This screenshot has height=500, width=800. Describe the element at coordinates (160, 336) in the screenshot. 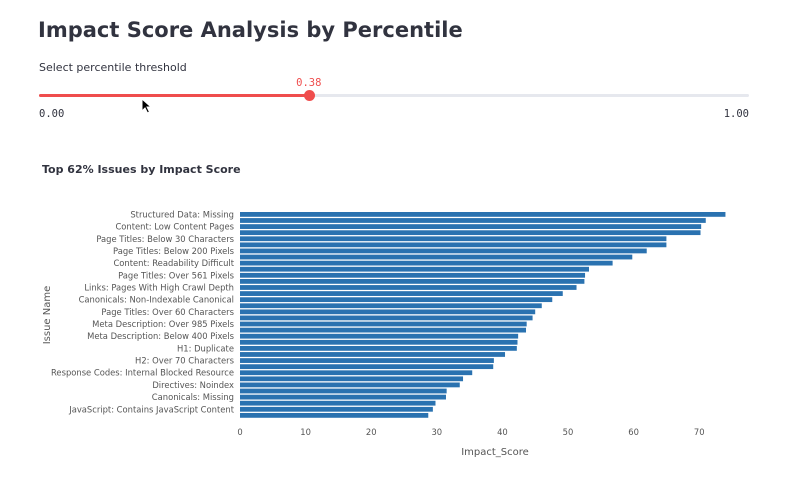

I see `y-tick-label: Meta Description: Below 400 Pixels` at that location.